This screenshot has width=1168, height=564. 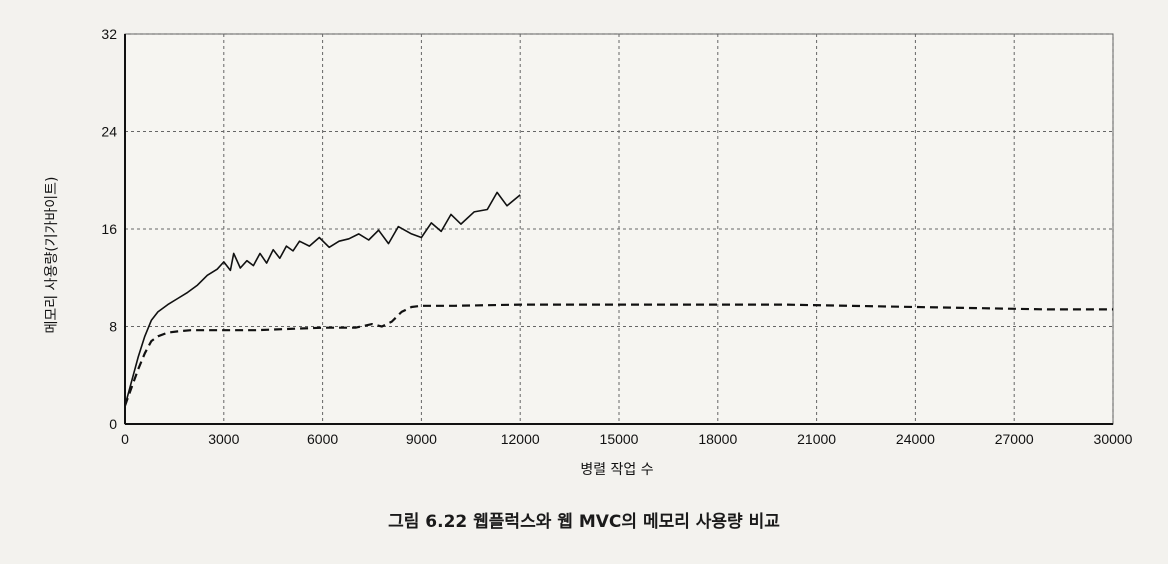 I want to click on figure-caption: 그림 6.22 웹플럭스와 웹 MVC의 메모리 사용량 비교, so click(x=584, y=522).